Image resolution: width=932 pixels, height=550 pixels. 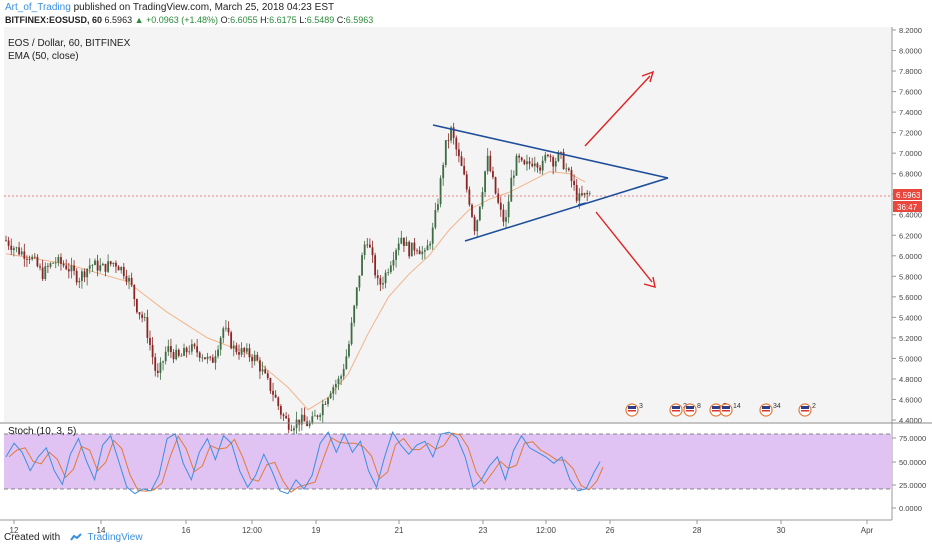 What do you see at coordinates (303, 463) in the screenshot?
I see `stoch-k-line` at bounding box center [303, 463].